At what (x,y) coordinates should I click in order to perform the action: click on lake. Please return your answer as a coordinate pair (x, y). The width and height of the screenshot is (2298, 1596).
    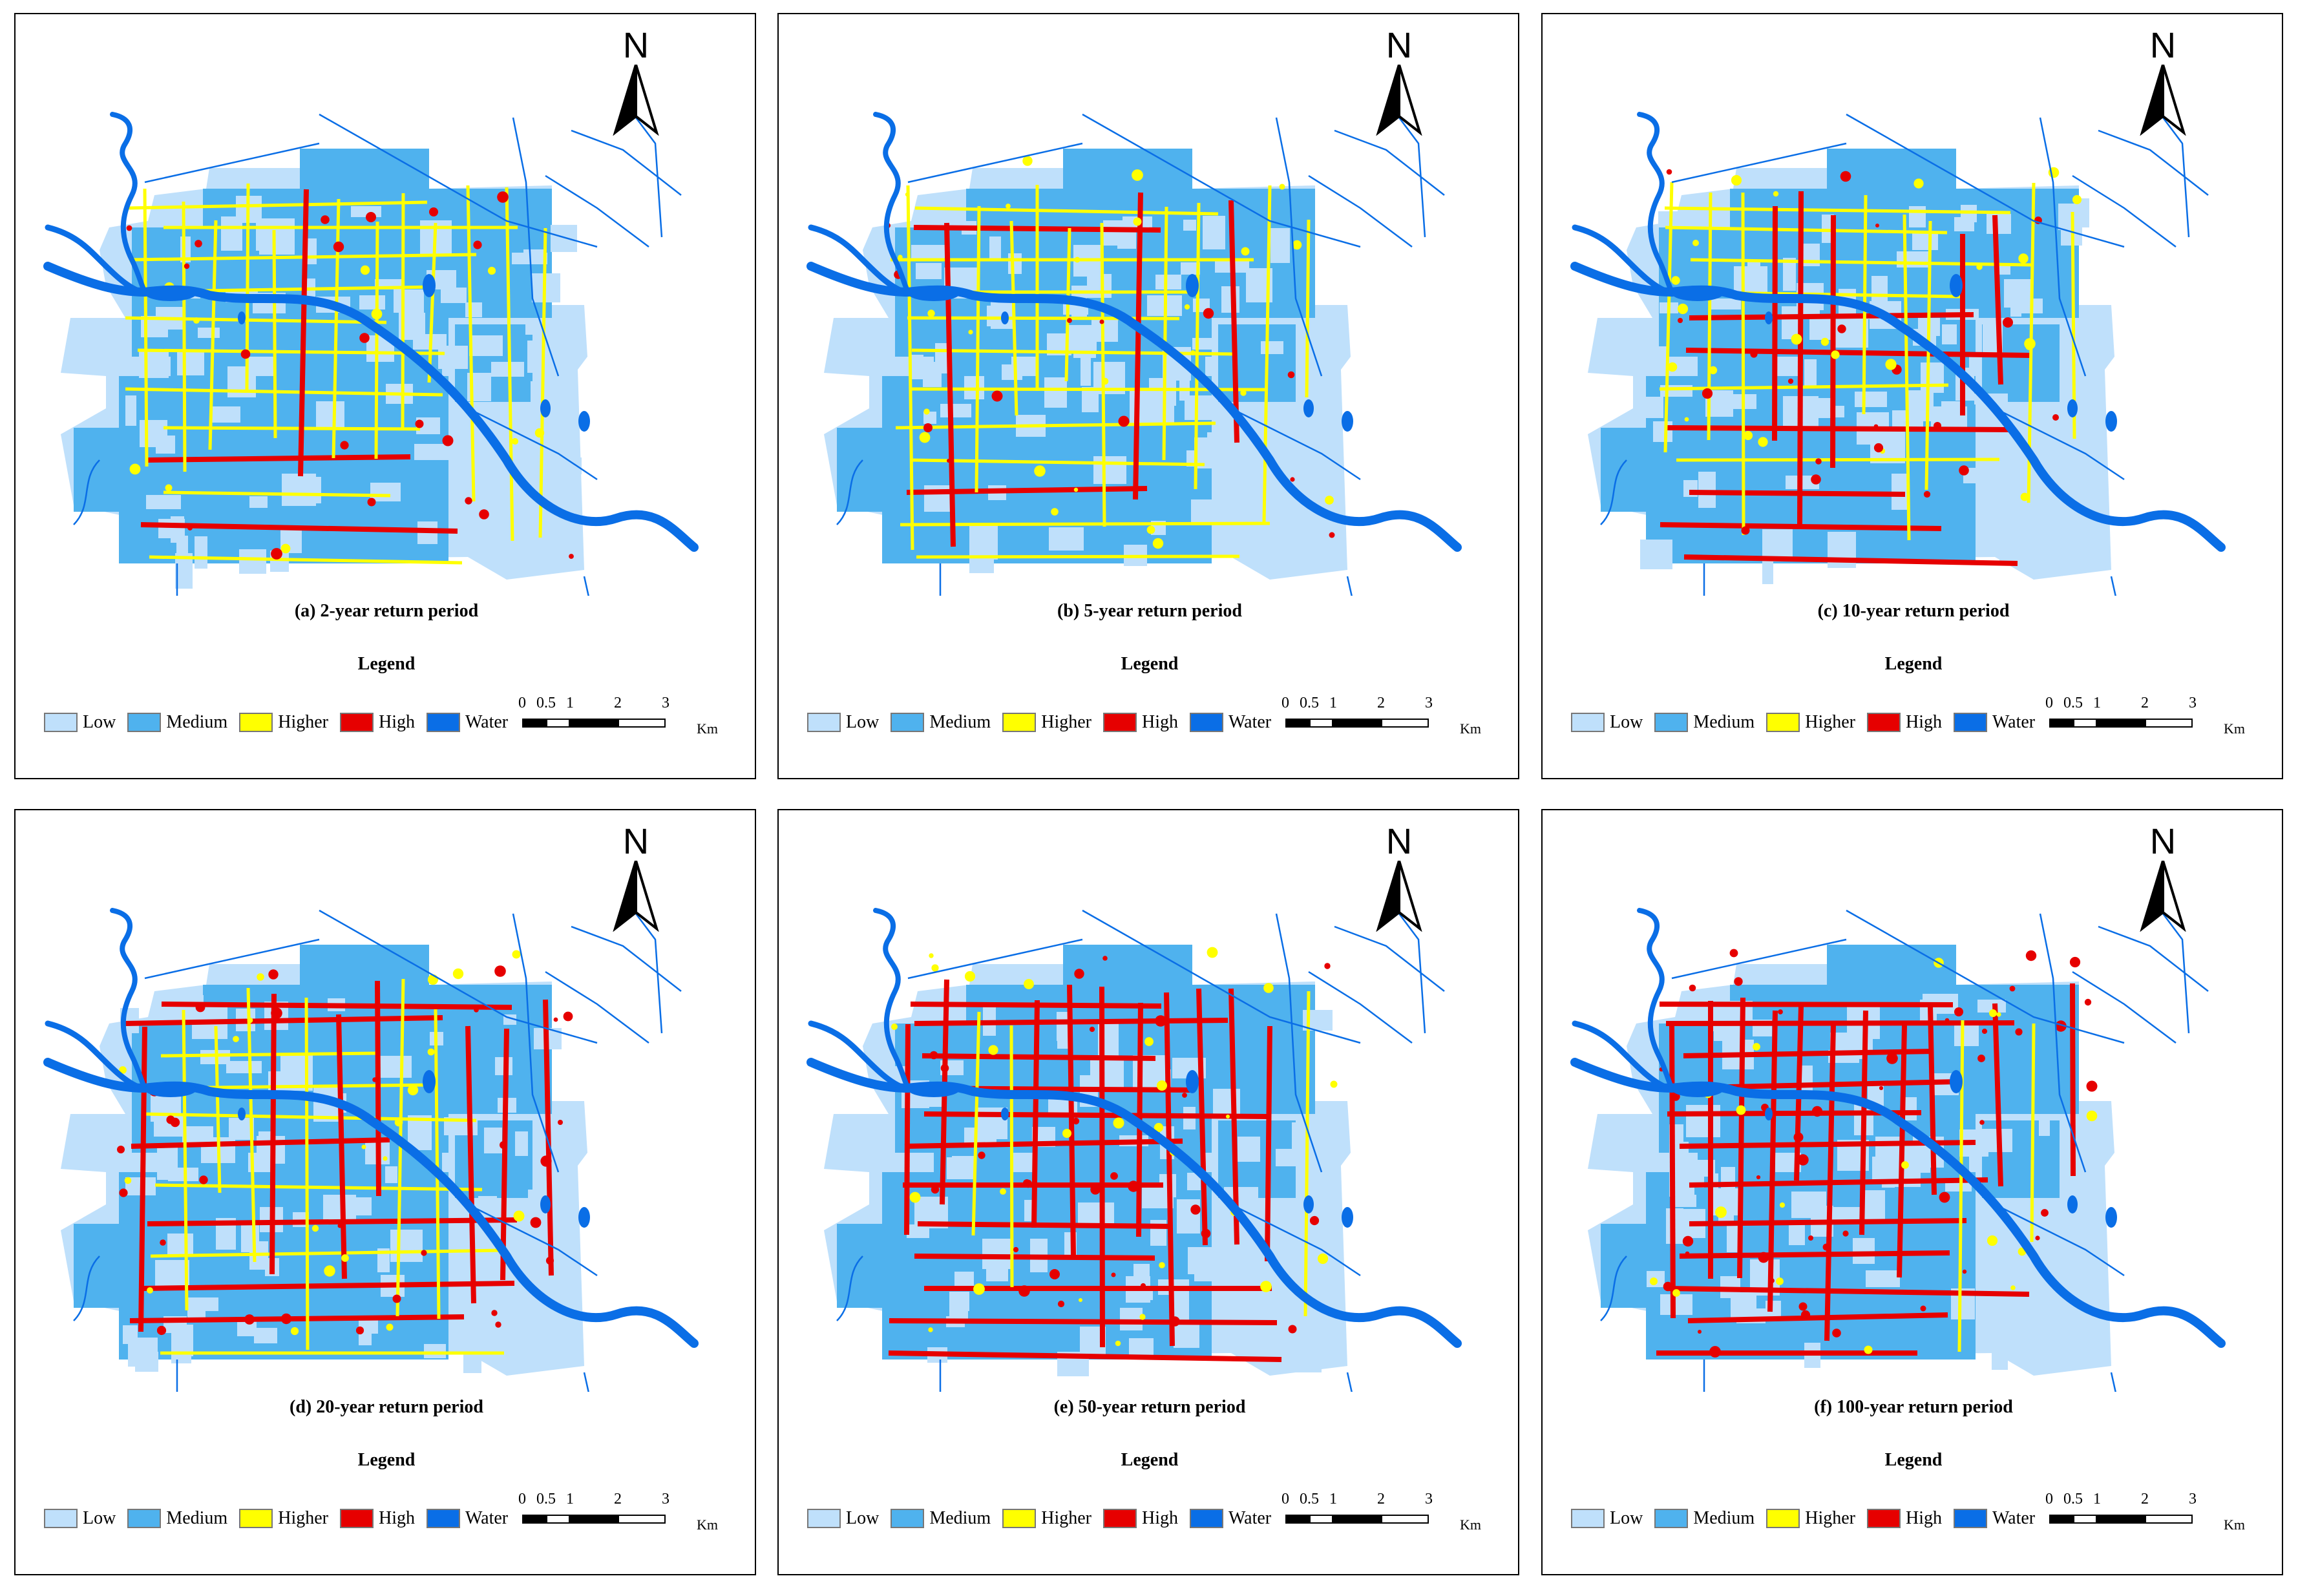
    Looking at the image, I should click on (1697, 1090).